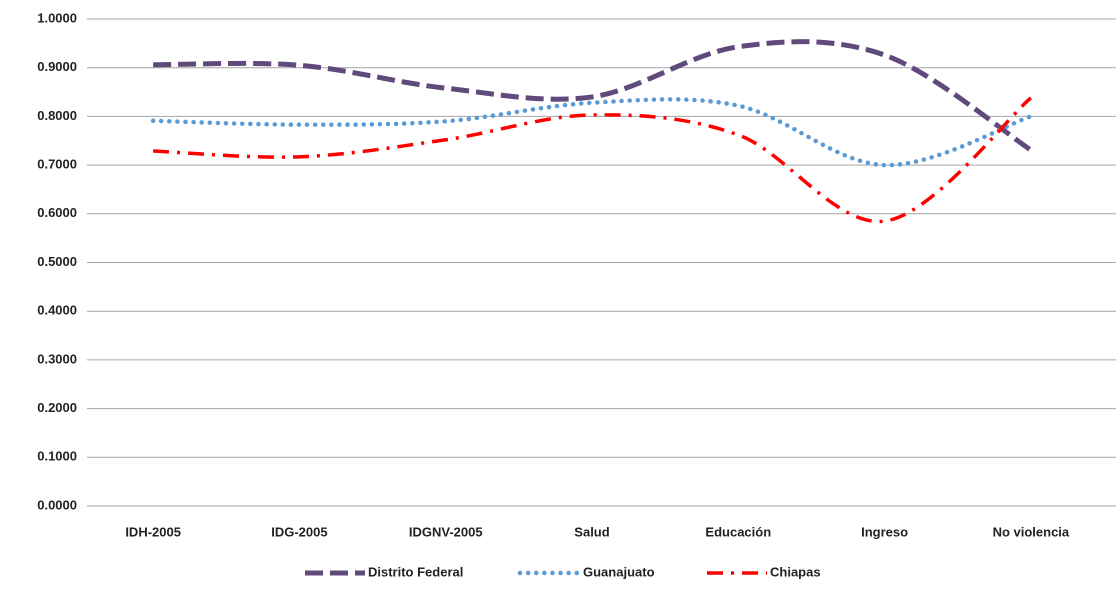  What do you see at coordinates (415, 571) in the screenshot?
I see `legend-label: Distrito Federal` at bounding box center [415, 571].